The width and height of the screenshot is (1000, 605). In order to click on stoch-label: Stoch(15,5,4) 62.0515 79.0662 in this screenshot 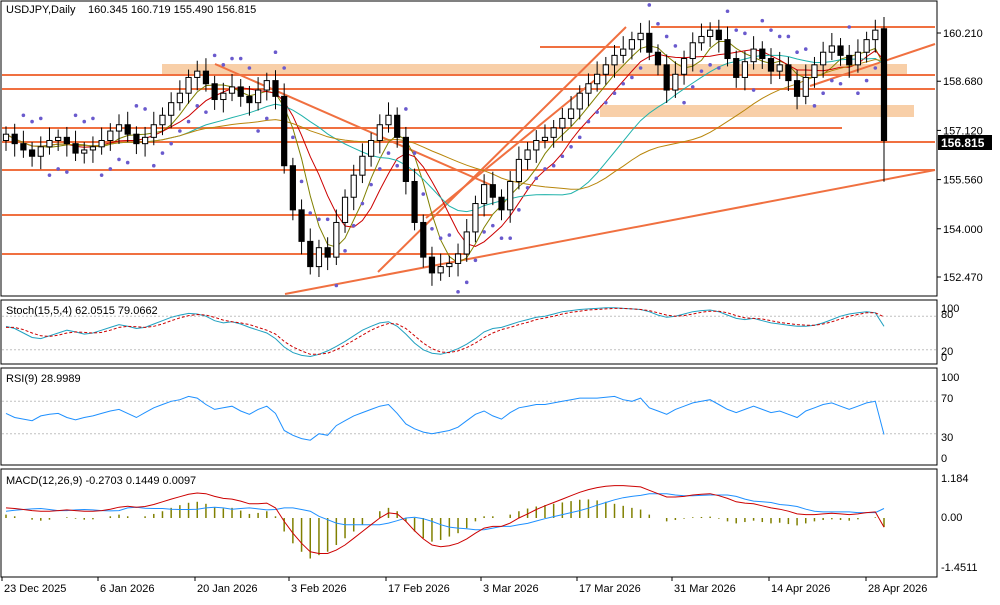, I will do `click(82, 311)`.